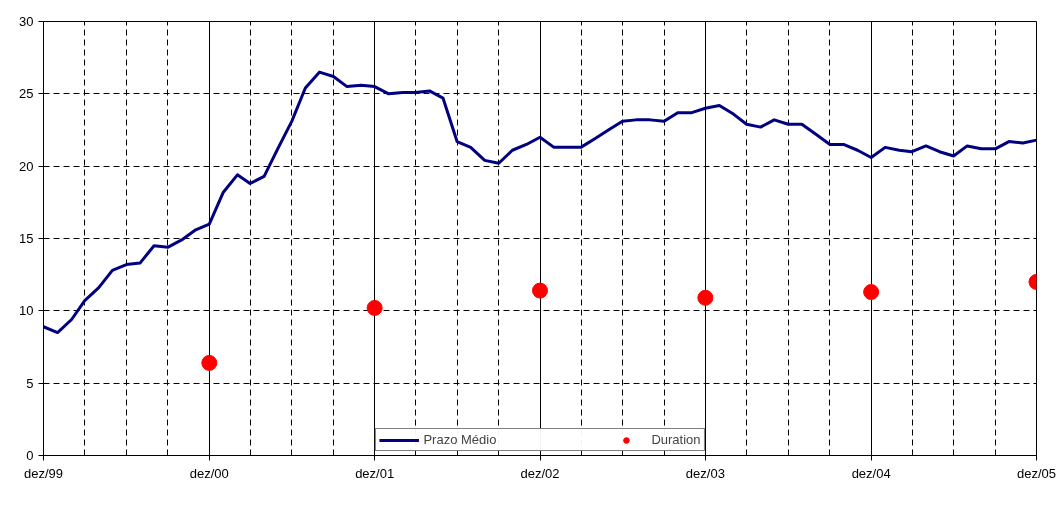  What do you see at coordinates (30, 455) in the screenshot?
I see `y-tick-label: 0` at bounding box center [30, 455].